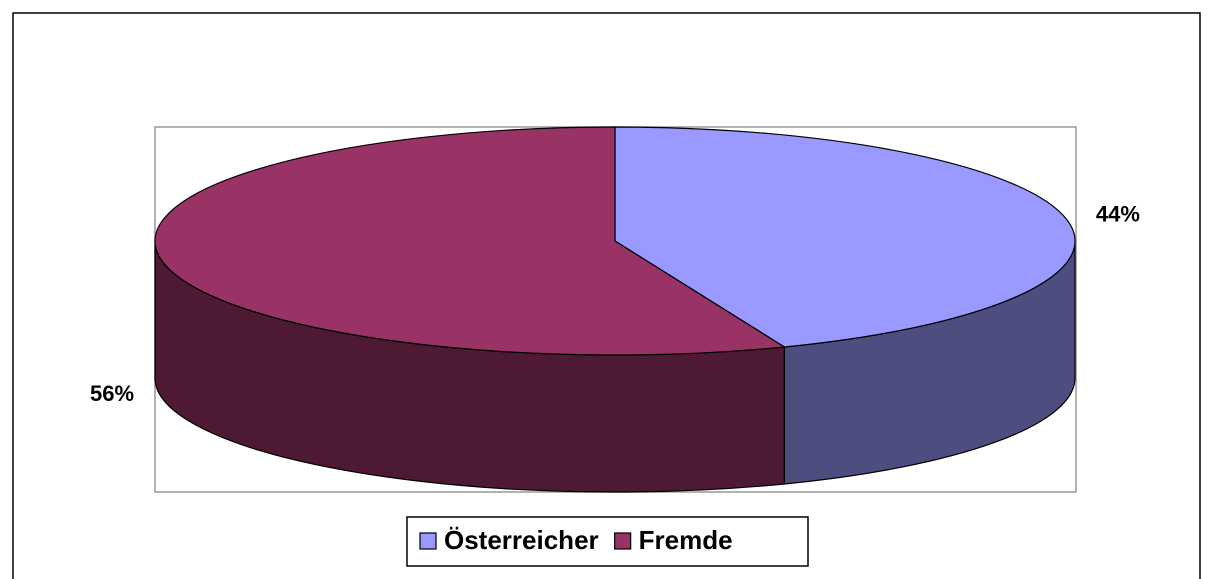 This screenshot has height=579, width=1213. Describe the element at coordinates (1118, 213) in the screenshot. I see `data-label: 44%` at that location.